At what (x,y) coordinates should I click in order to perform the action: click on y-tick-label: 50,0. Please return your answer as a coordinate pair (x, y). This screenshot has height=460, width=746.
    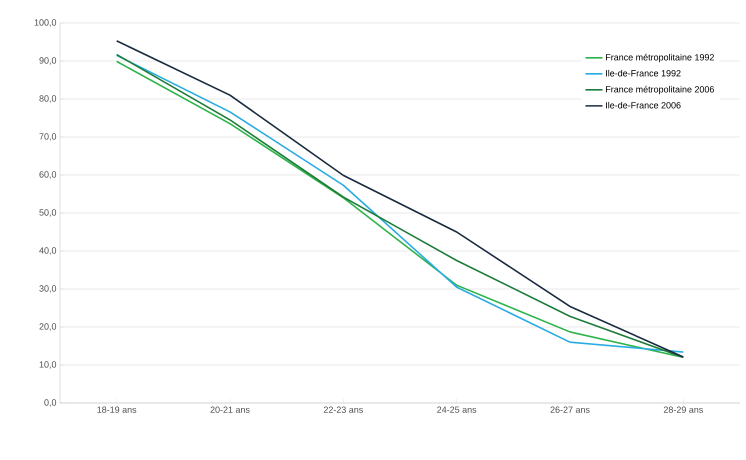
    Looking at the image, I should click on (47, 213).